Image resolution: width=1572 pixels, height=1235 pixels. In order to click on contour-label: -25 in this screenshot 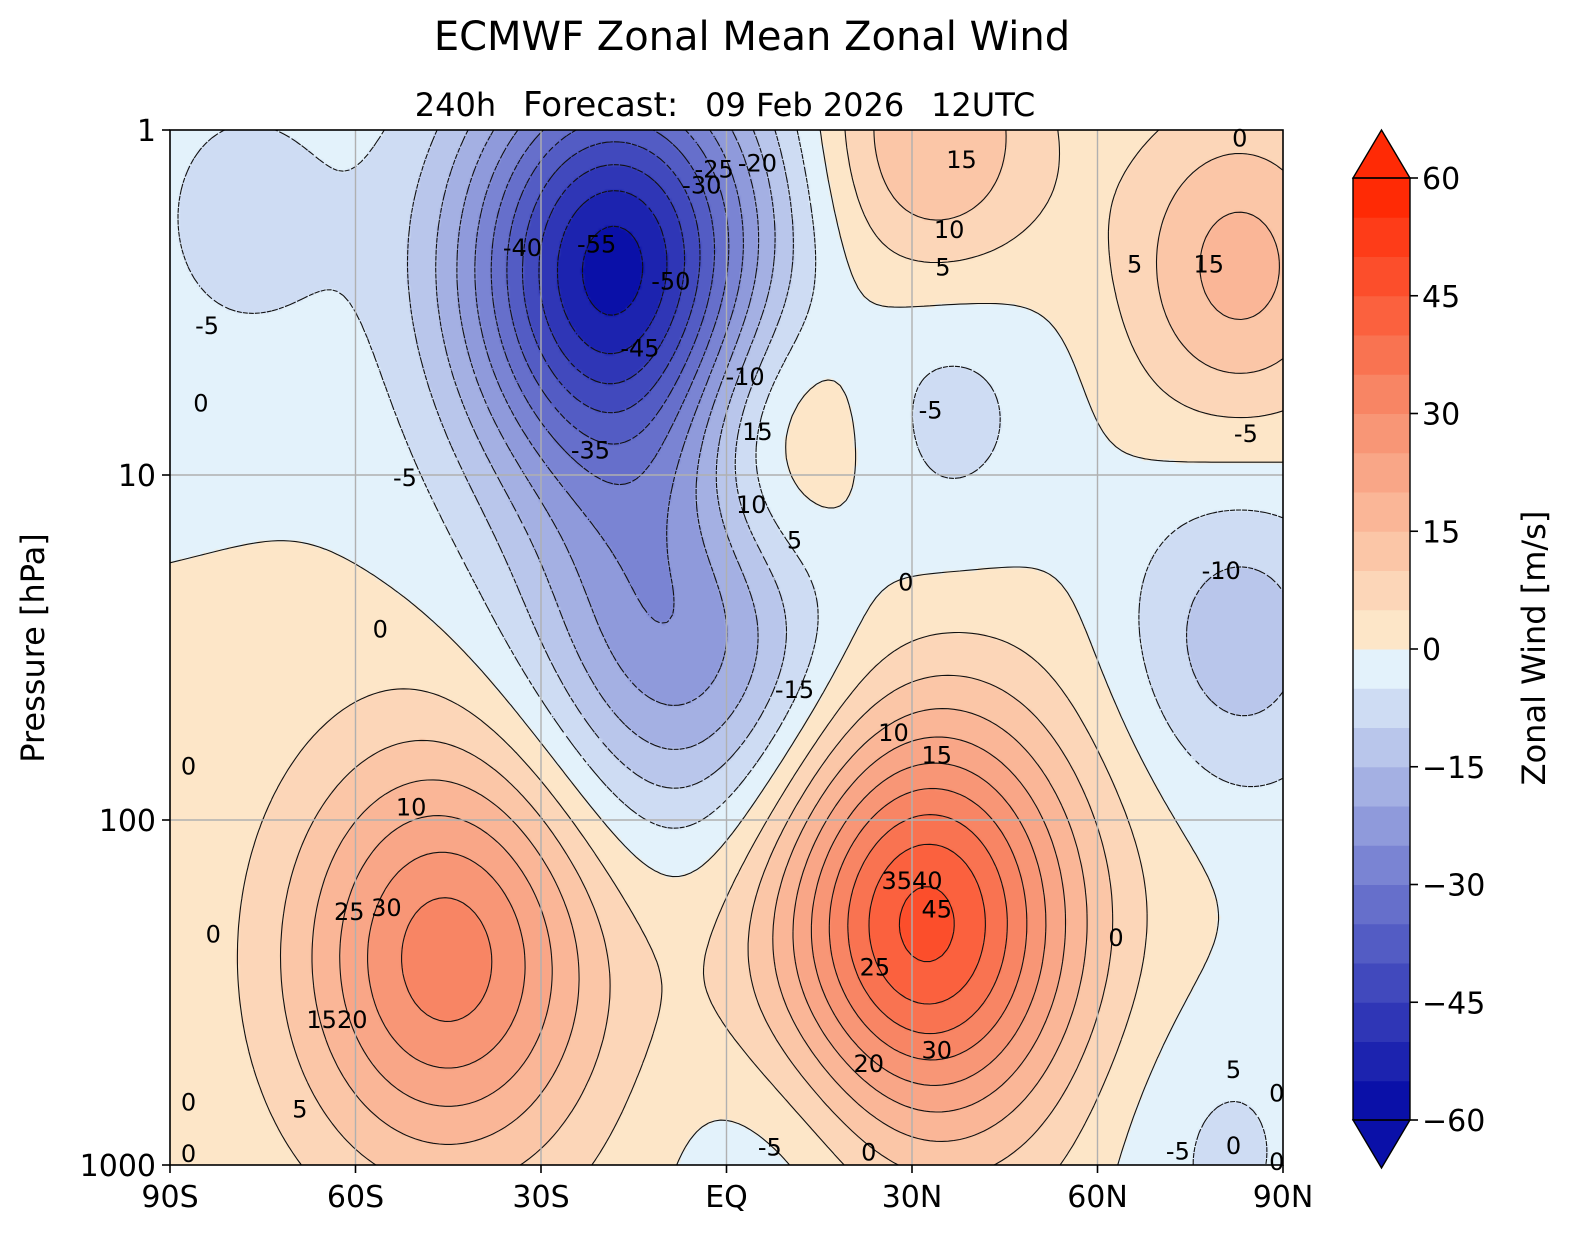, I will do `click(714, 169)`.